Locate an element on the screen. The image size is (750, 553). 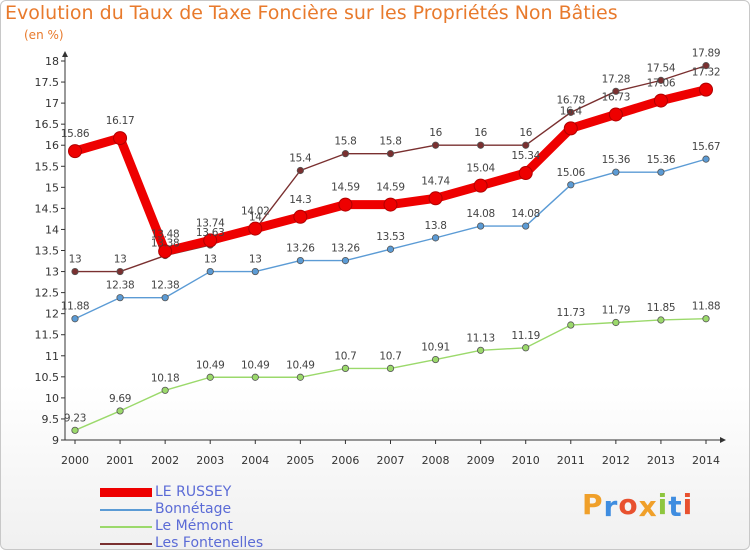
data-label-bonnetage: 11.88 is located at coordinates (75, 307).